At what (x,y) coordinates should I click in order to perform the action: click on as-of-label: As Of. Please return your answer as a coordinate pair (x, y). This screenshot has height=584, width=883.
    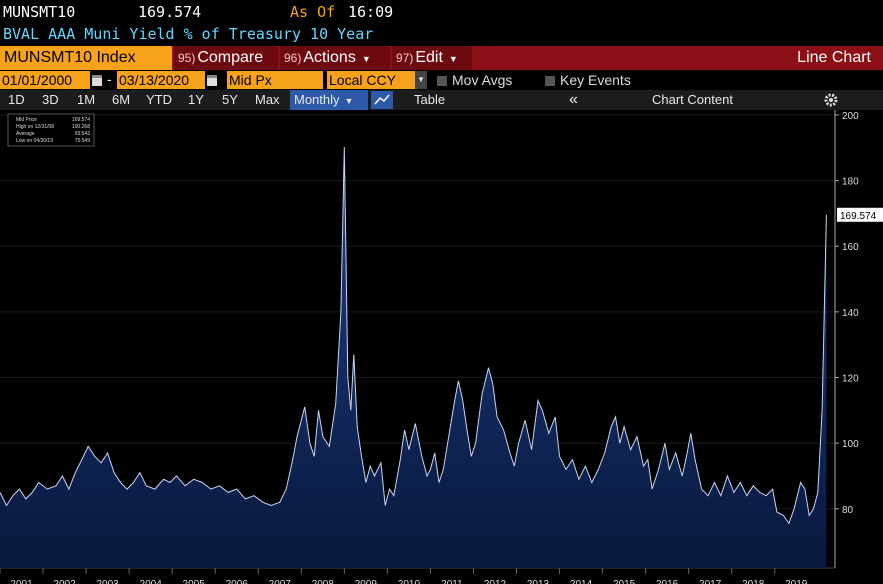
    Looking at the image, I should click on (313, 12).